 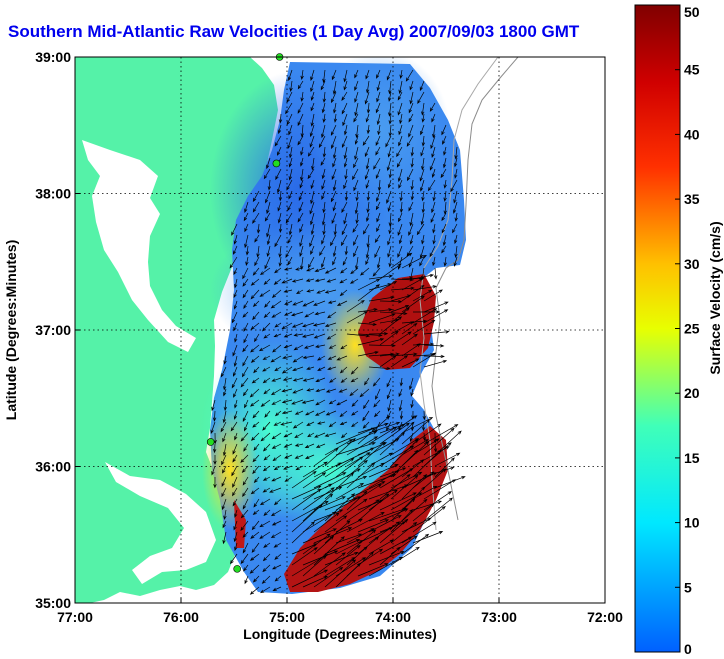 What do you see at coordinates (692, 523) in the screenshot?
I see `colorbar-tick-label: 10` at bounding box center [692, 523].